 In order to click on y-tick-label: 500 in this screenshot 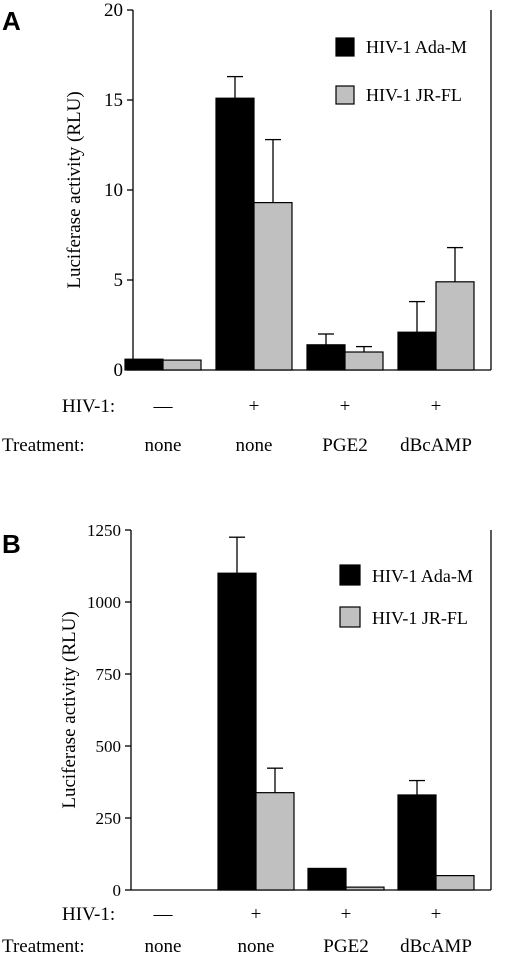, I will do `click(109, 746)`.